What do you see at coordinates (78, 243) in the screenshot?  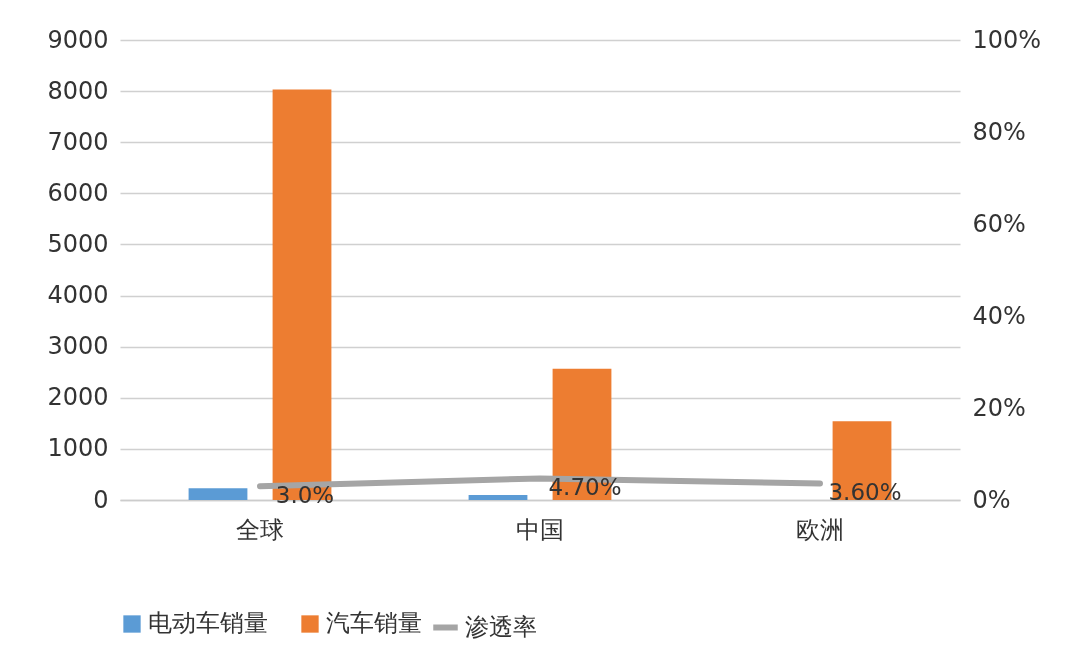 I see `y-tick-label: 5000` at bounding box center [78, 243].